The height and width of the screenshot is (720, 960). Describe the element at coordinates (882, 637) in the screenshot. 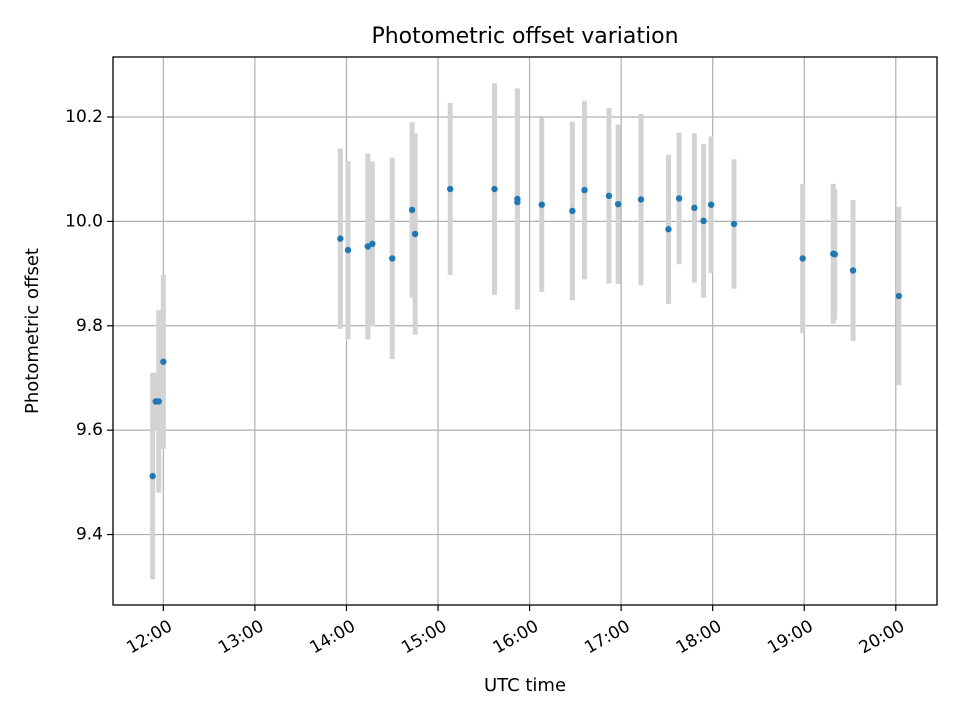

I see `x-tick-label: 20:00` at that location.